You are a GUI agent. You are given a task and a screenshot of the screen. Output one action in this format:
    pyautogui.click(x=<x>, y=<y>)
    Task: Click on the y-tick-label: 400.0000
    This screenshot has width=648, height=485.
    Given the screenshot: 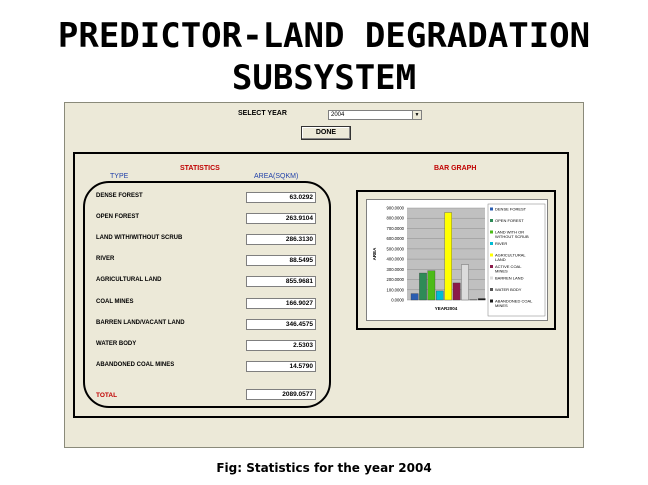 What is the action you would take?
    pyautogui.click(x=396, y=259)
    